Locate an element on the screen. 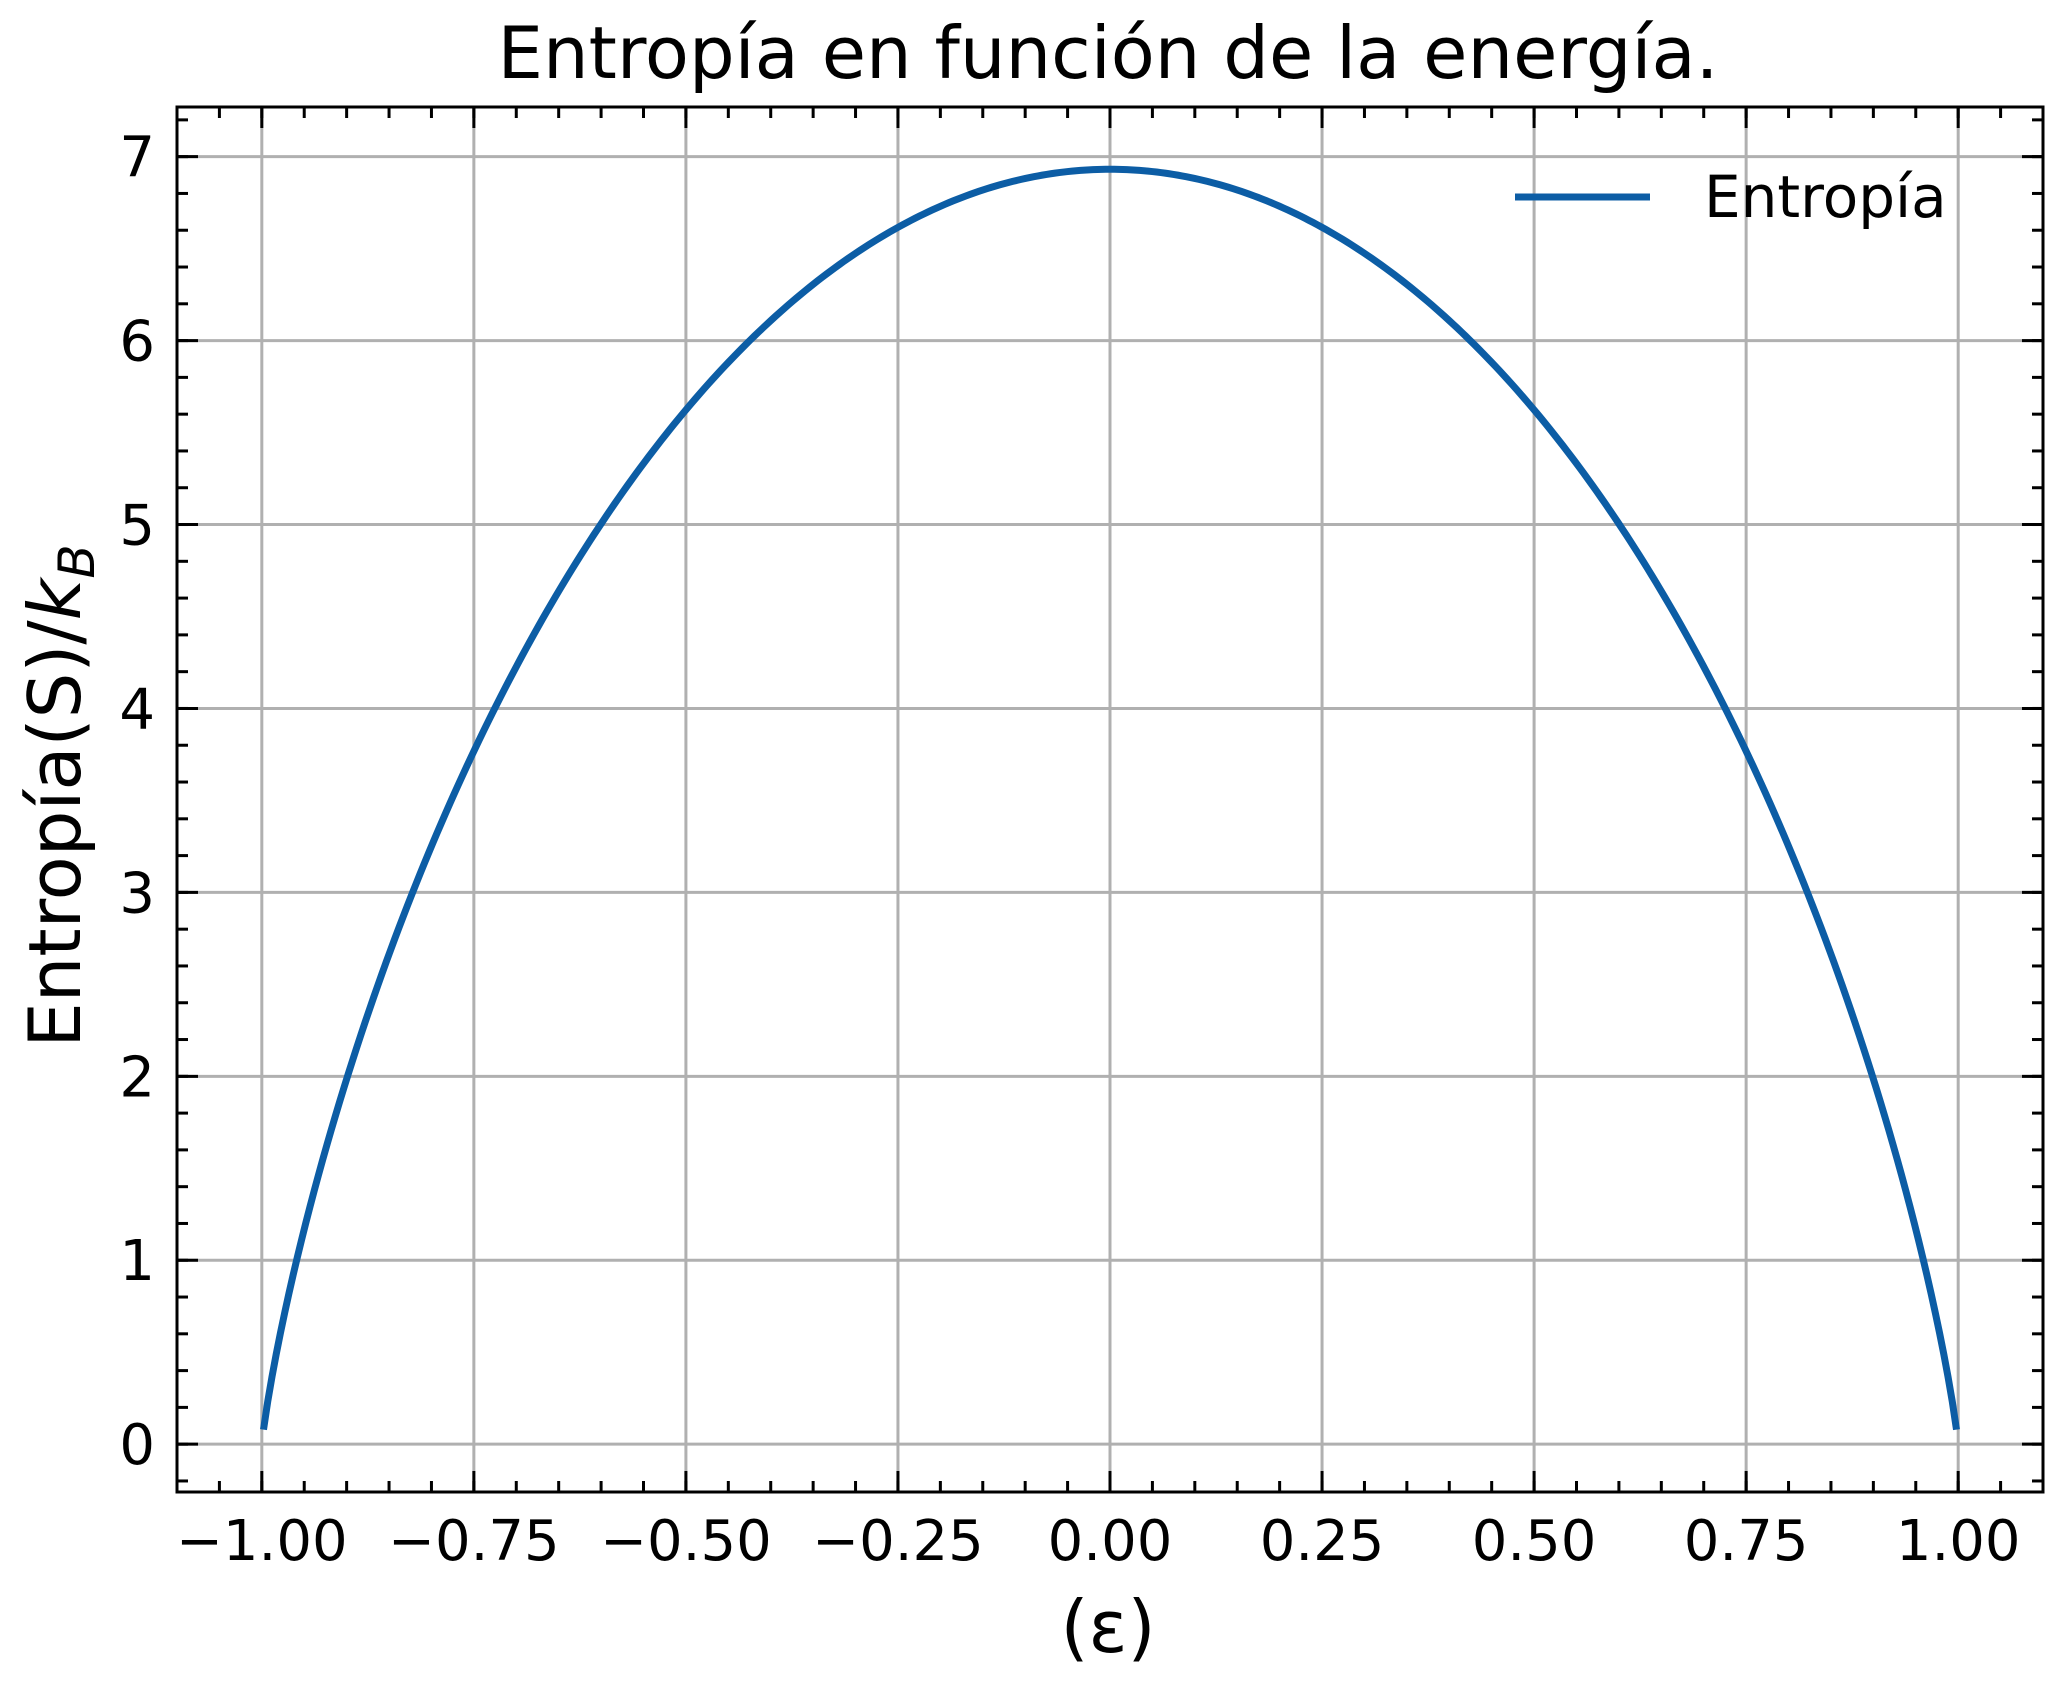  y-axis-label: Entropía(S)/kB is located at coordinates (59, 795).